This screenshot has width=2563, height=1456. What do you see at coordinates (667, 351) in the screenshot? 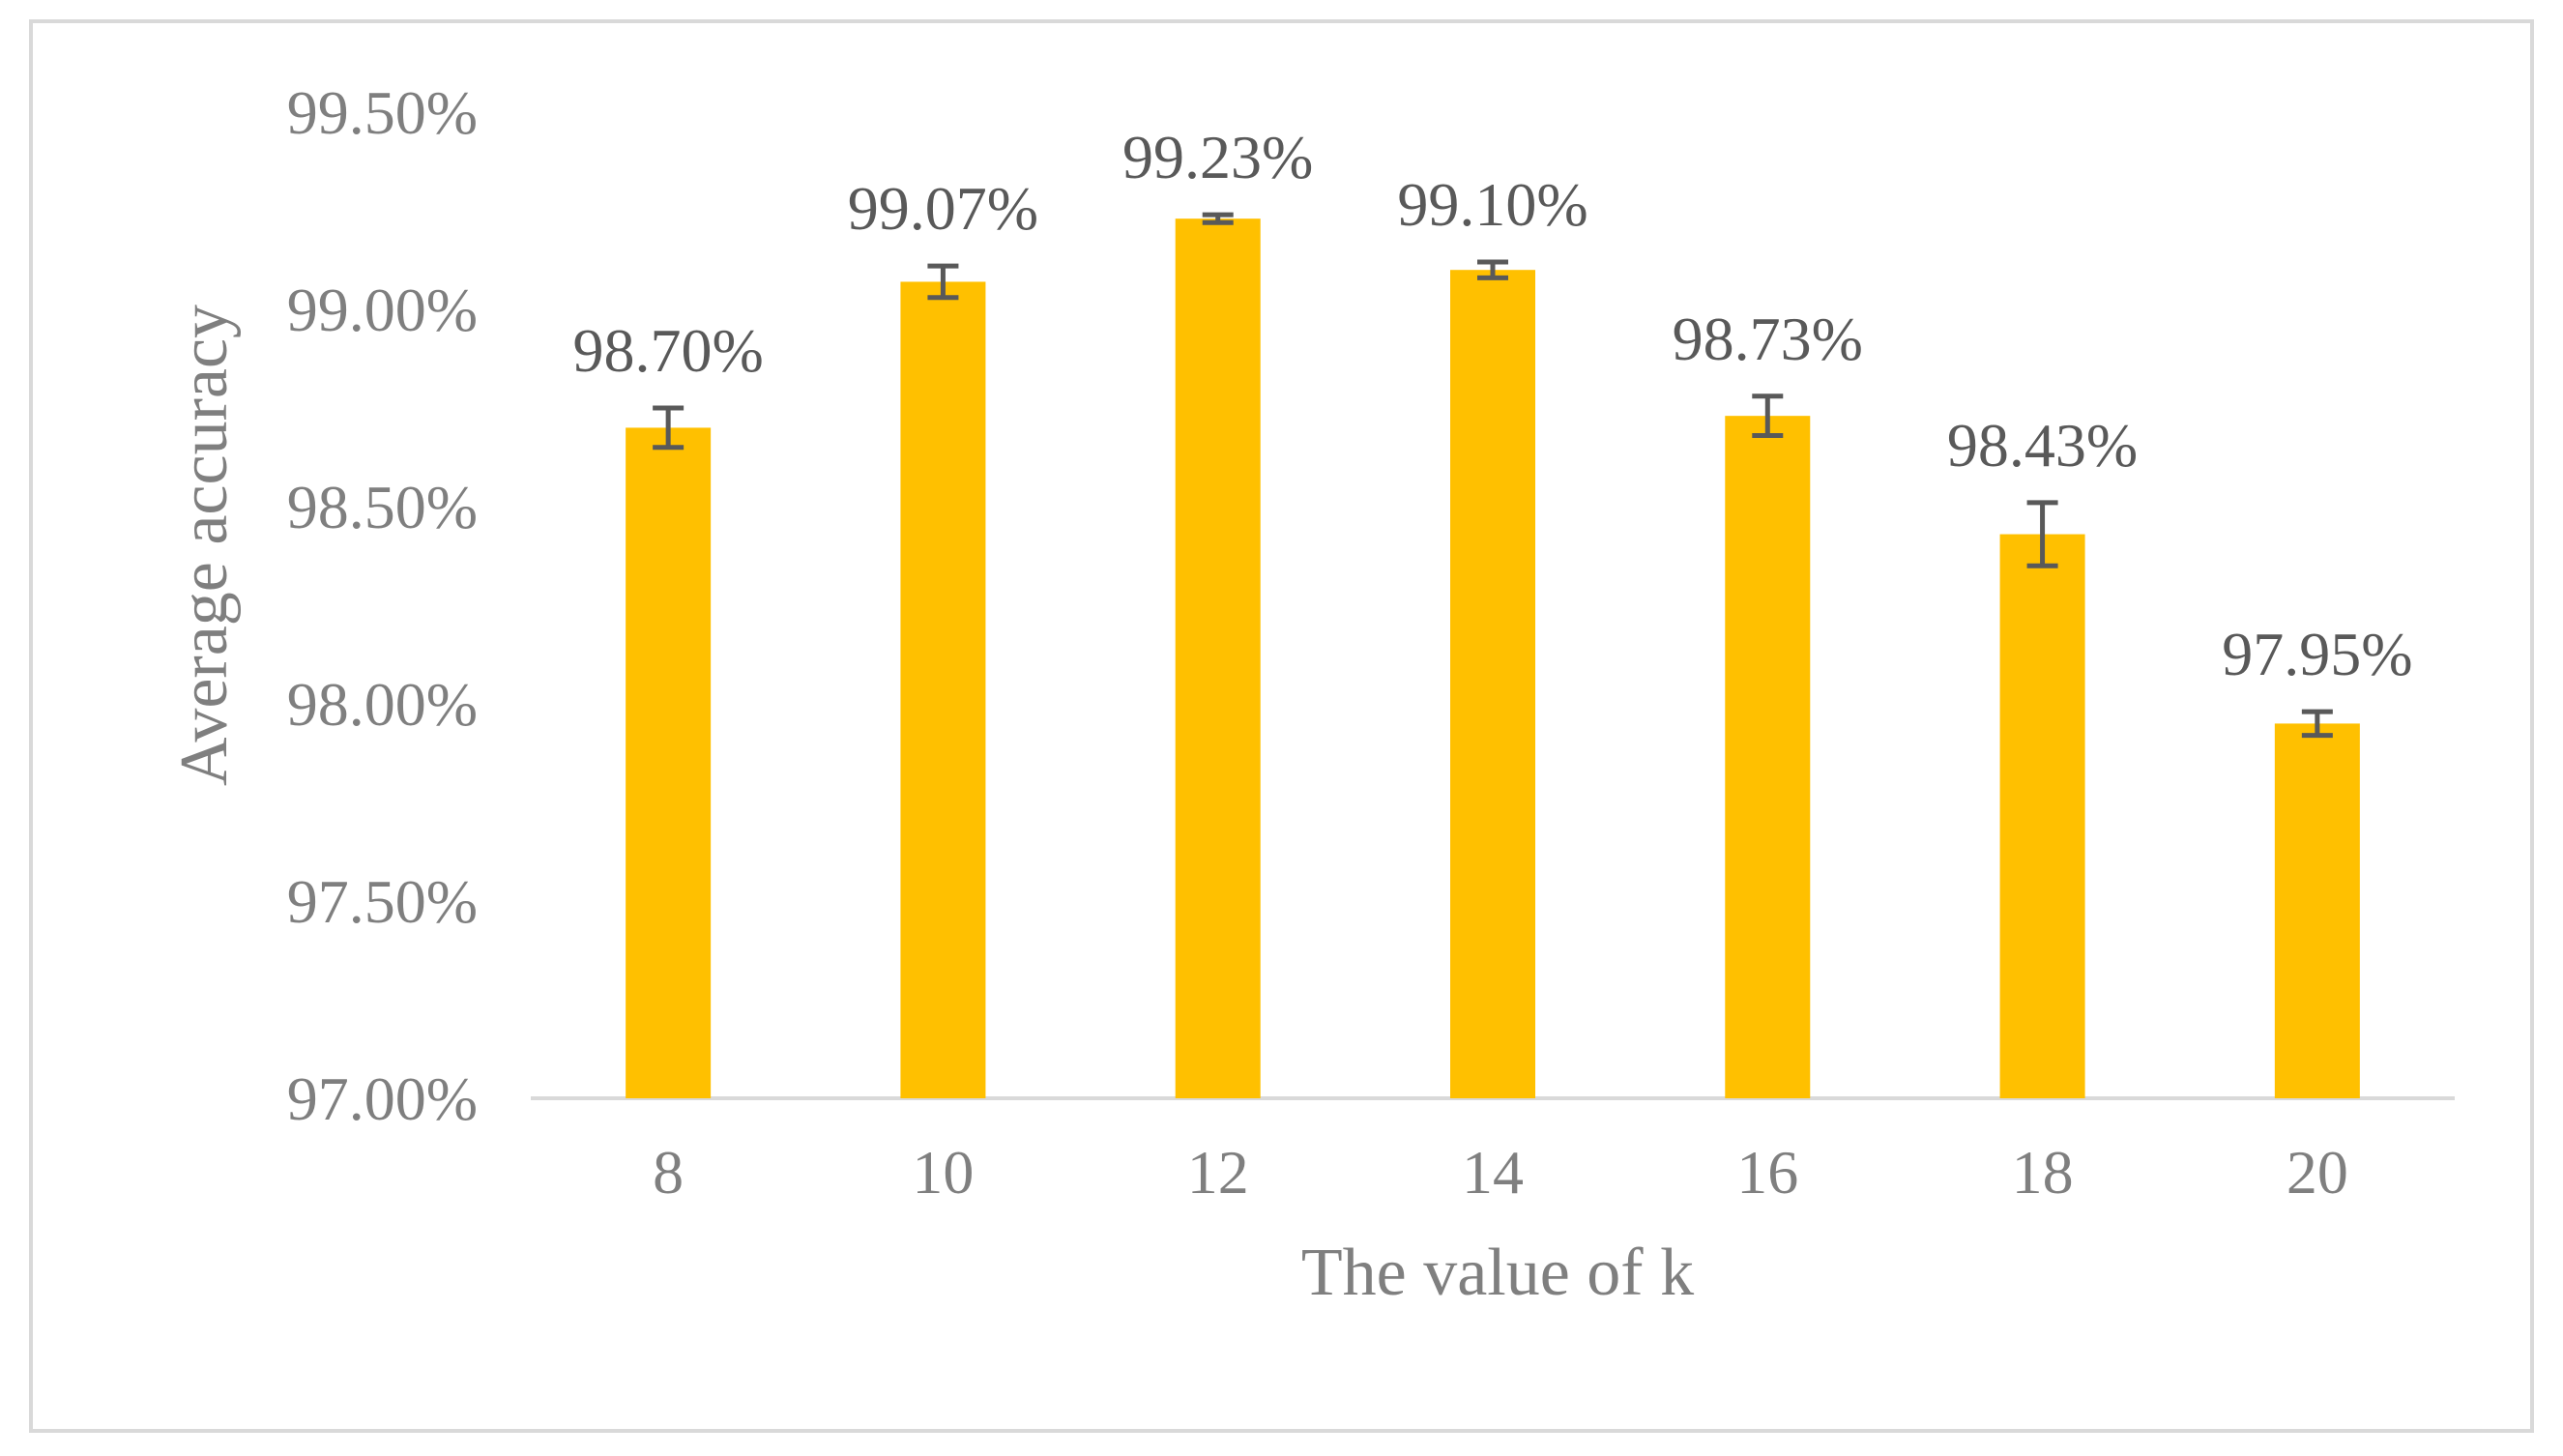
I see `data-label: 98.70%` at bounding box center [667, 351].